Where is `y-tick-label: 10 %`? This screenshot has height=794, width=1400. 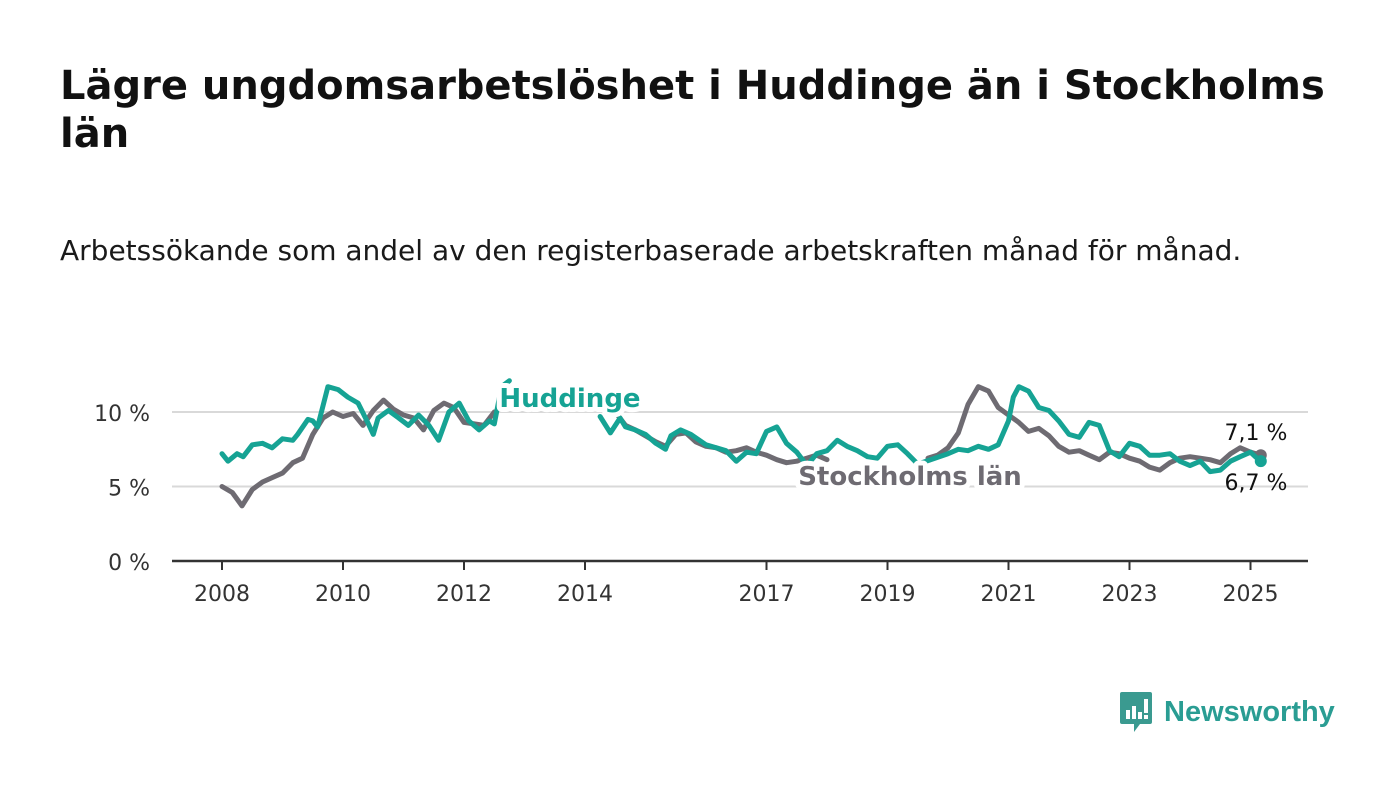 y-tick-label: 10 % is located at coordinates (122, 414).